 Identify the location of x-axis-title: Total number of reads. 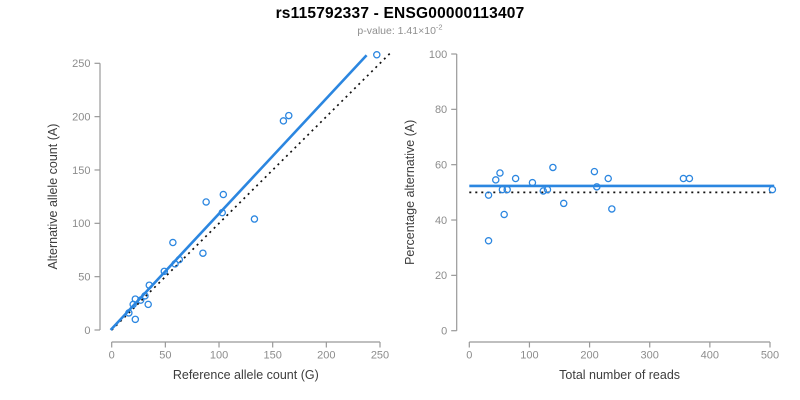
(619, 375).